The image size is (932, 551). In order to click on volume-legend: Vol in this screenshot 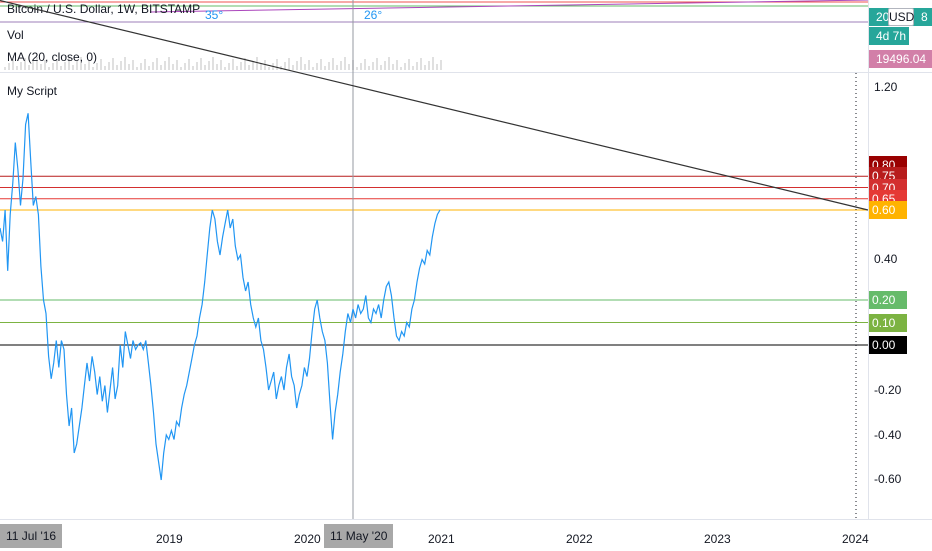, I will do `click(15, 35)`.